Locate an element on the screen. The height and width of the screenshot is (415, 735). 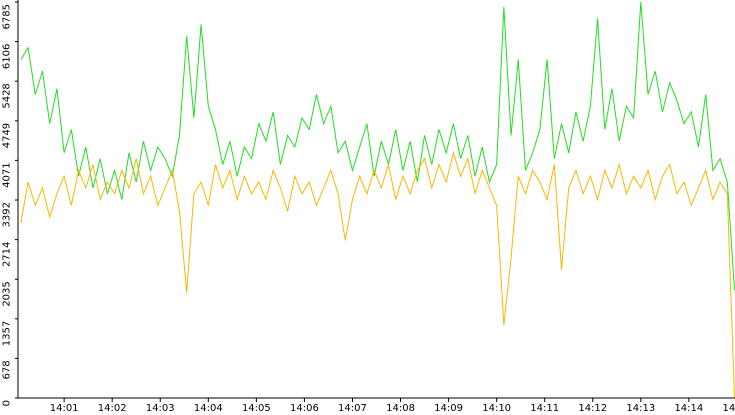
x-tick-label: 14:12 is located at coordinates (592, 408).